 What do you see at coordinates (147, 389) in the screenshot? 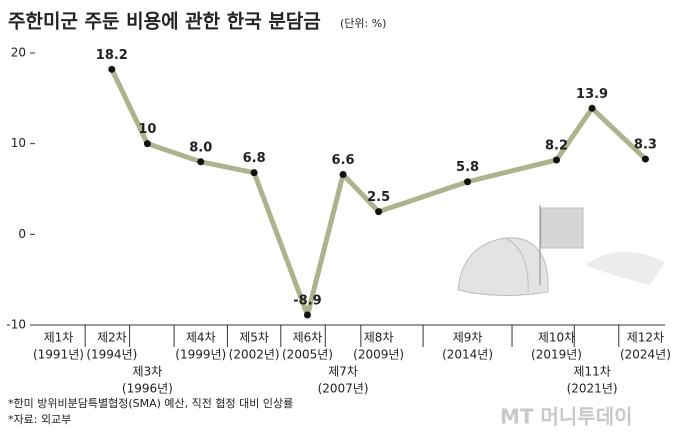
I see `x-tick-label: (1996년)` at bounding box center [147, 389].